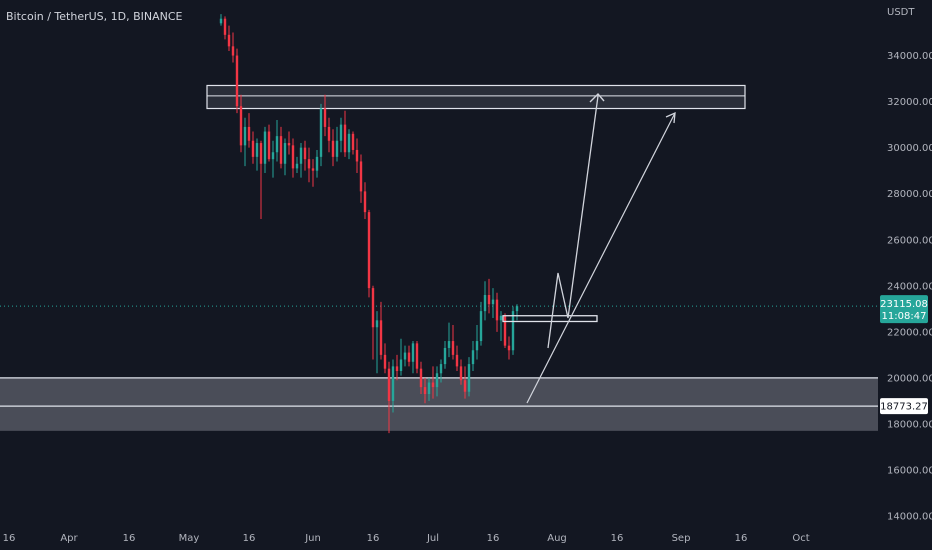 The image size is (932, 550). What do you see at coordinates (557, 538) in the screenshot?
I see `x-tick-label: Aug` at bounding box center [557, 538].